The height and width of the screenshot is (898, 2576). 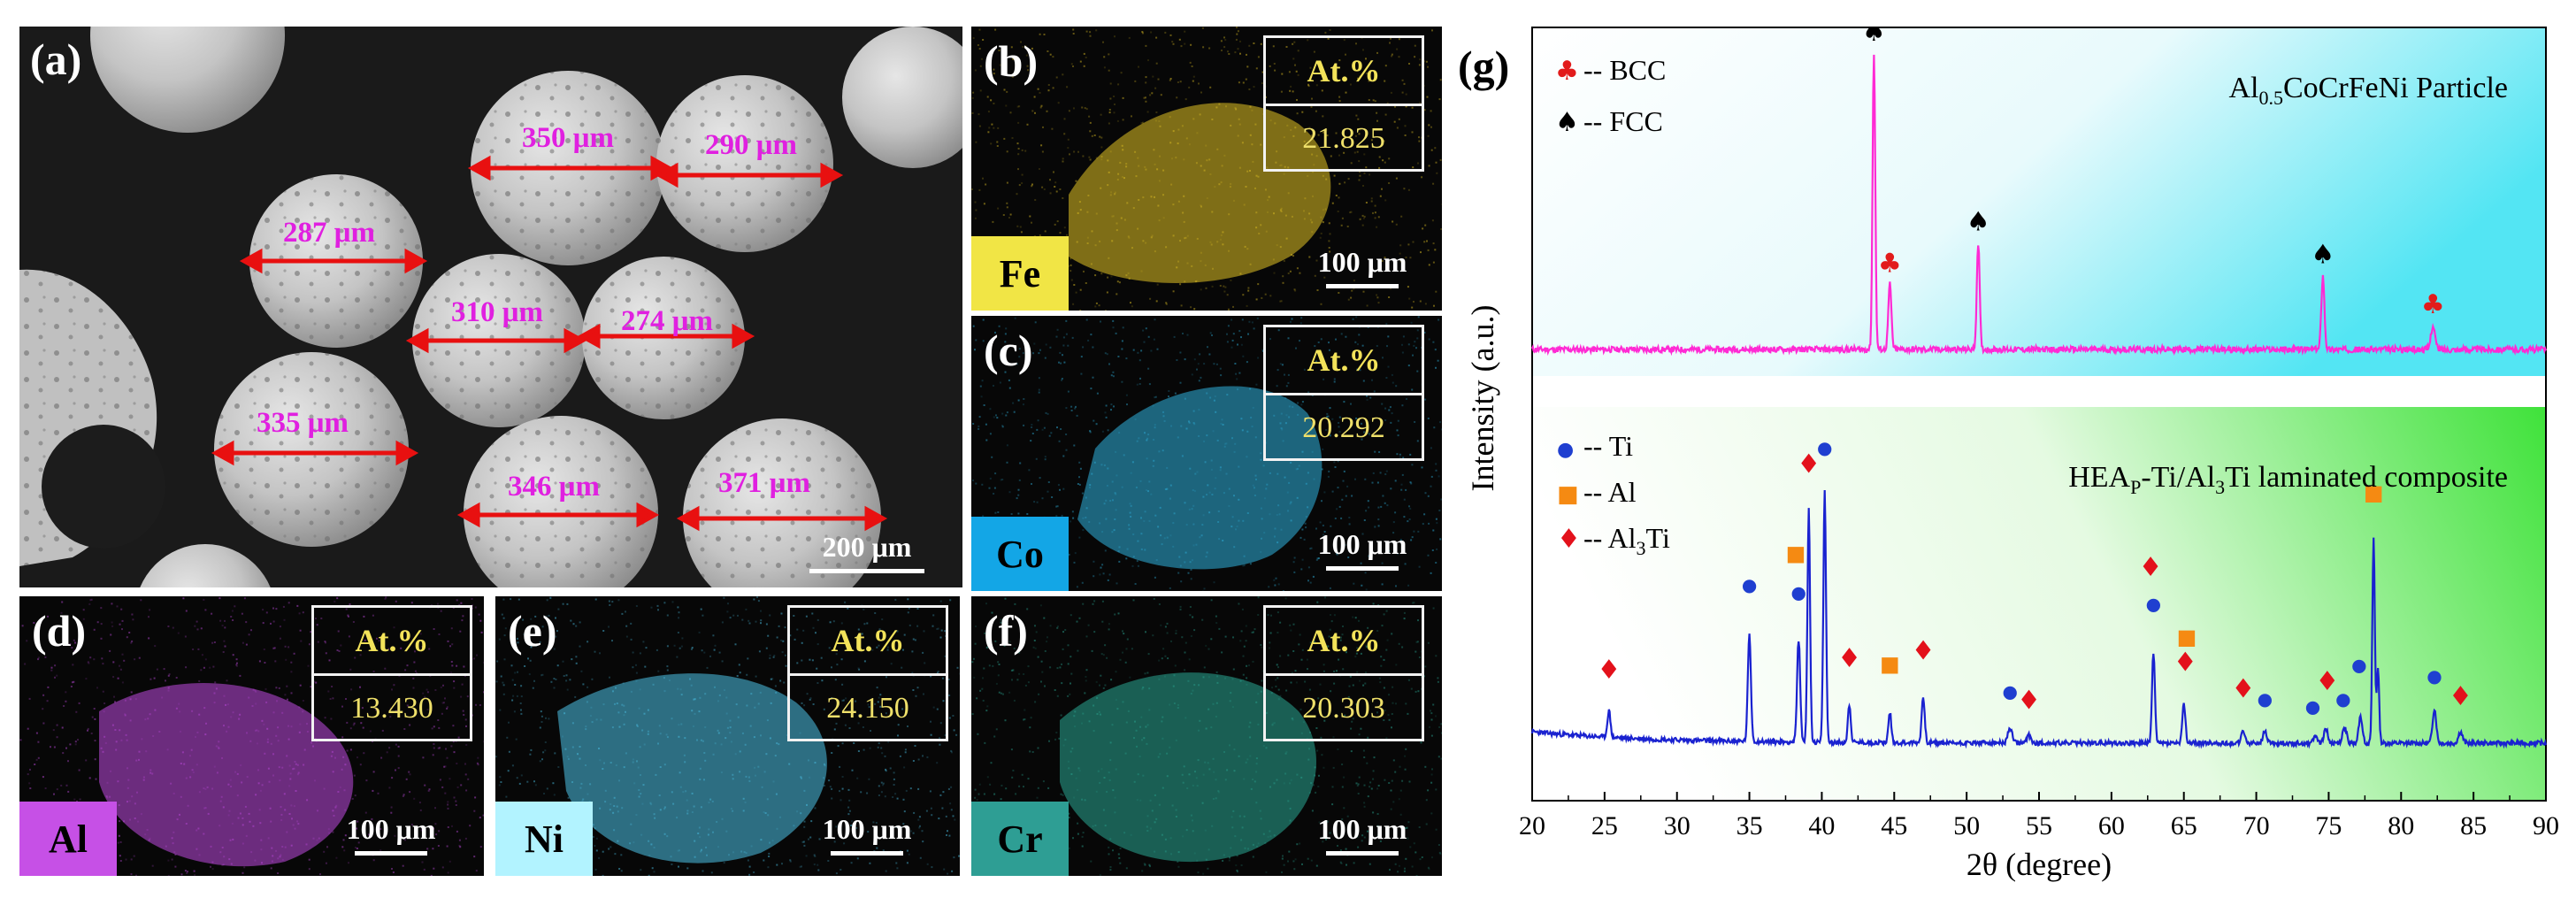 I want to click on x-tick-label: 30, so click(x=1677, y=825).